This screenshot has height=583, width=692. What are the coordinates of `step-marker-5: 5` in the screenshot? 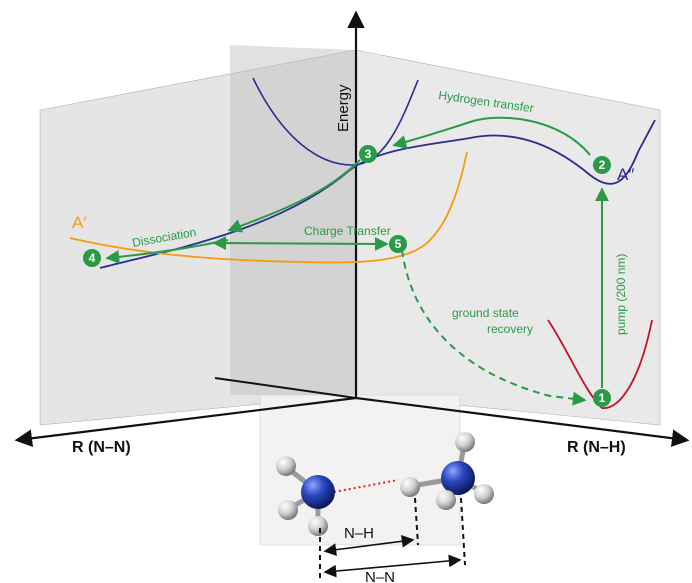 It's located at (398, 244).